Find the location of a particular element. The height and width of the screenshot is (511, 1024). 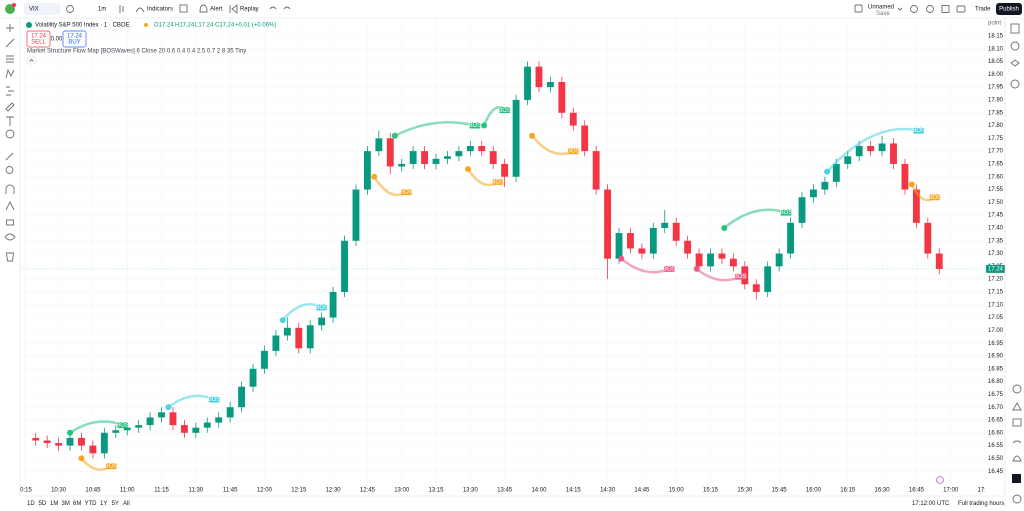

indicators-button: Indicators is located at coordinates (160, 10).